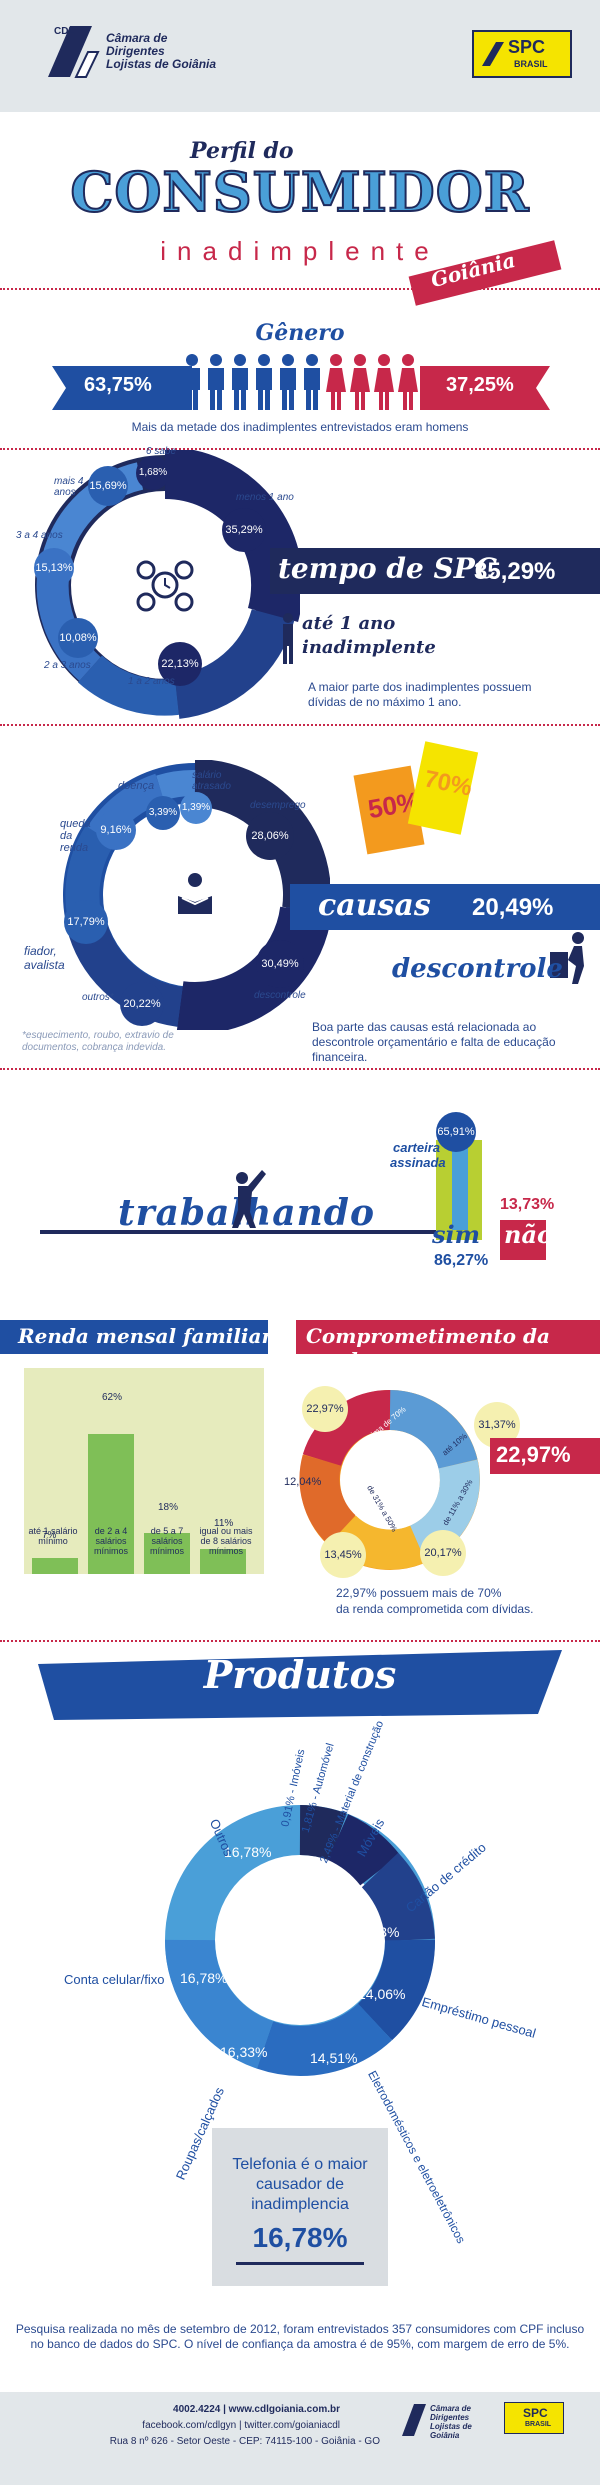 Image resolution: width=600 pixels, height=2485 pixels. I want to click on telefonia-text-3: inadimplencia, so click(300, 2204).